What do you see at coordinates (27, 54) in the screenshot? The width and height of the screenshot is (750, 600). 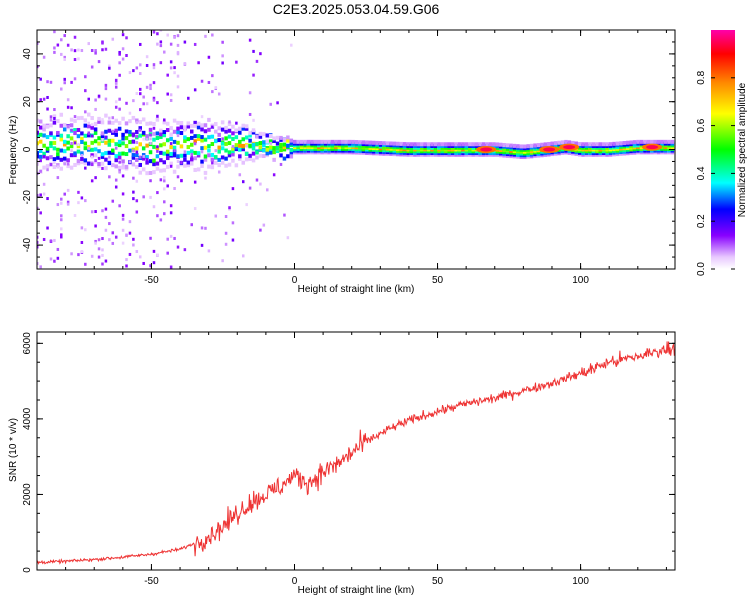 I see `spectrogram-y-tick-label: 40` at bounding box center [27, 54].